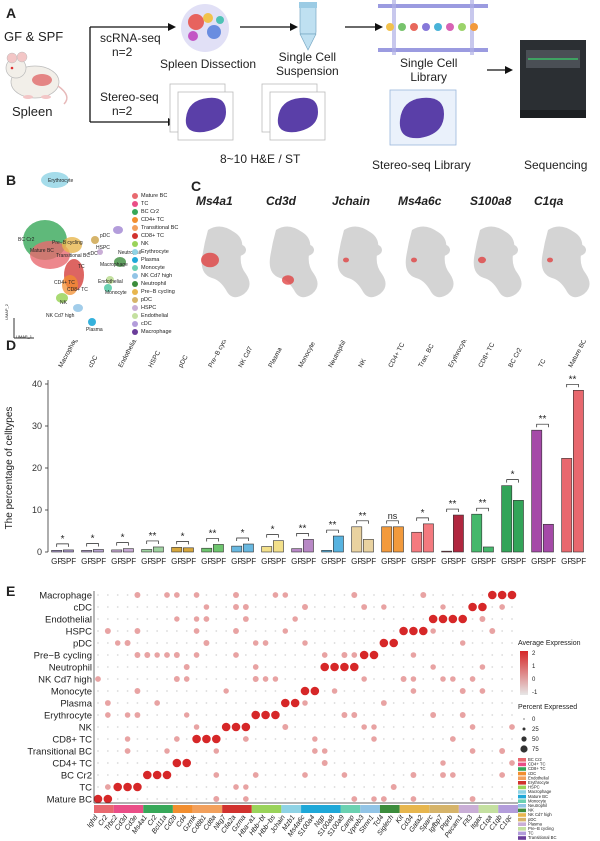  I want to click on umap-label-endothelial: Endothelial, so click(110, 282).